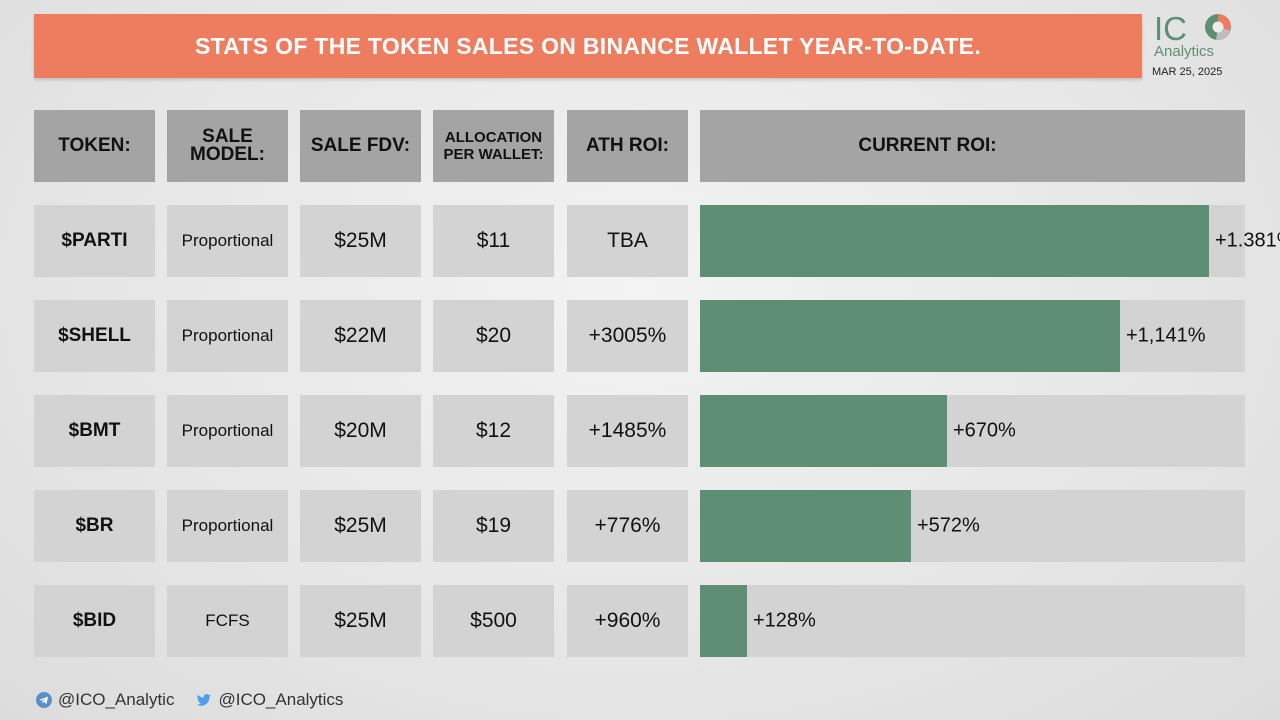 The height and width of the screenshot is (720, 1280). What do you see at coordinates (189, 700) in the screenshot?
I see `footer: @ICO_Analytic @ICO_Analytics` at bounding box center [189, 700].